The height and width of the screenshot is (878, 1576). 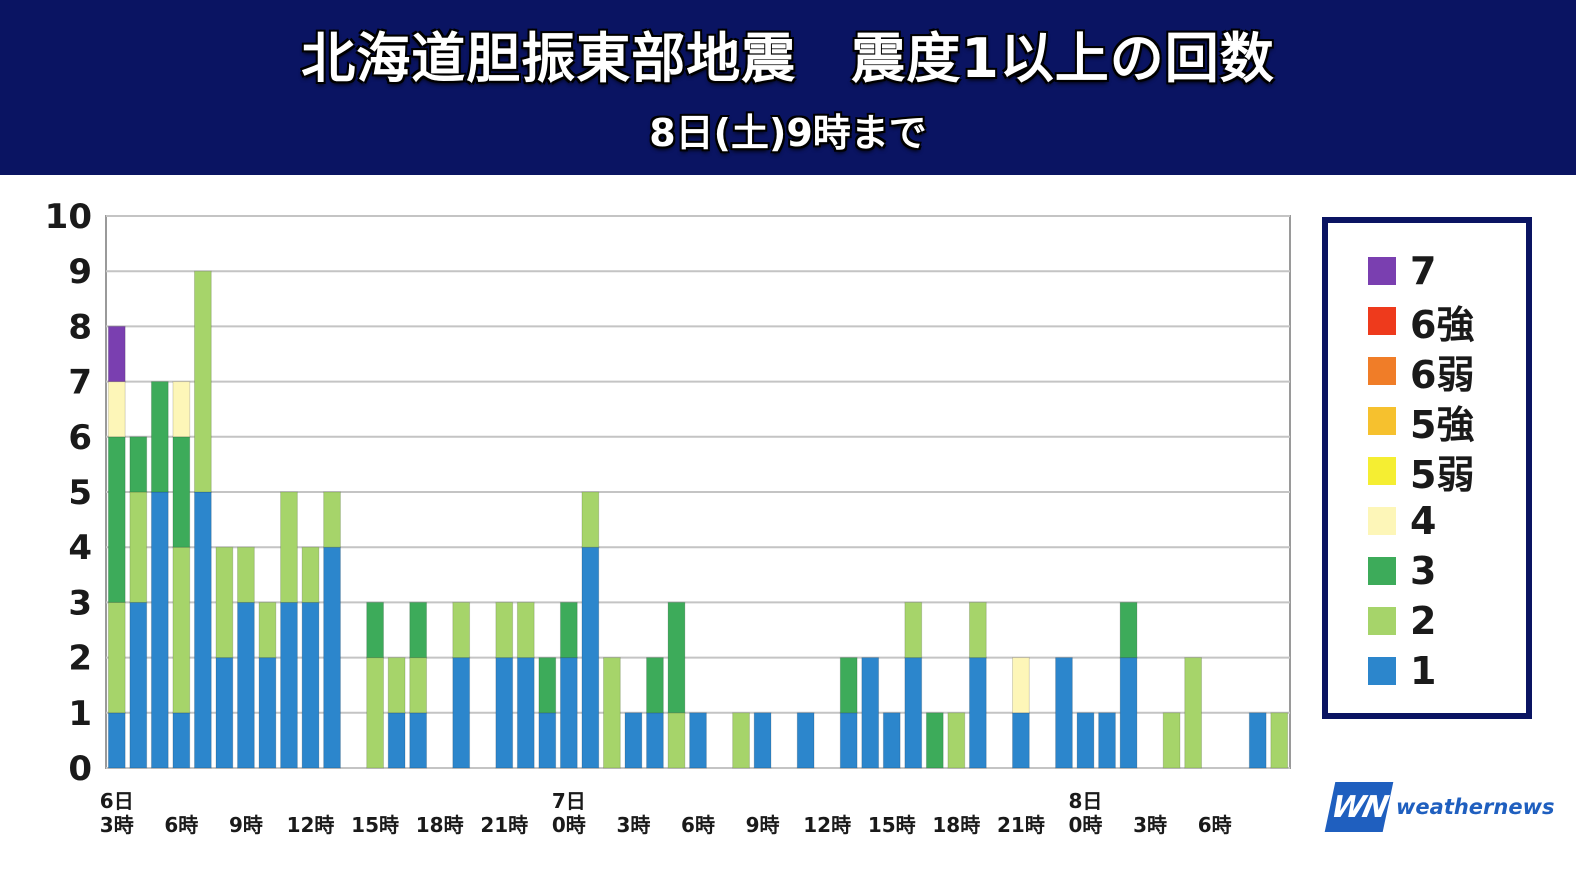 What do you see at coordinates (80, 438) in the screenshot?
I see `y-tick-label: 6` at bounding box center [80, 438].